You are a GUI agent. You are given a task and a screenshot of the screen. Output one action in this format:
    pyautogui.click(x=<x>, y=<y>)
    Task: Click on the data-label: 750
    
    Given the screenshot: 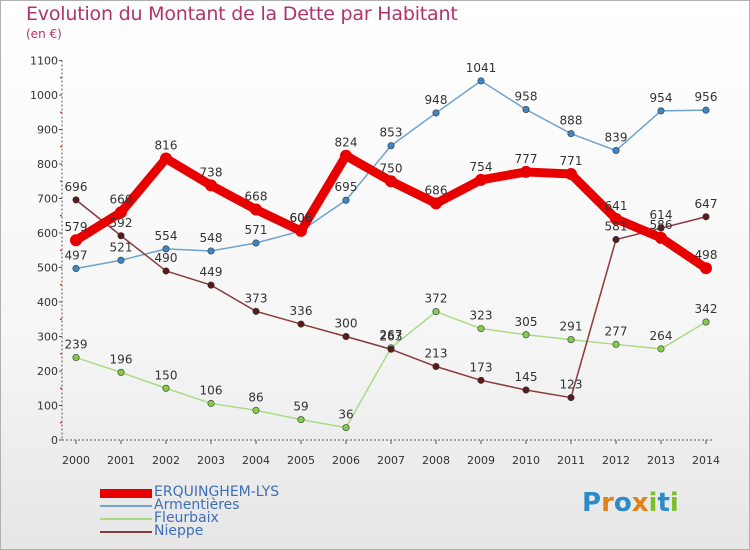 What is the action you would take?
    pyautogui.click(x=391, y=168)
    